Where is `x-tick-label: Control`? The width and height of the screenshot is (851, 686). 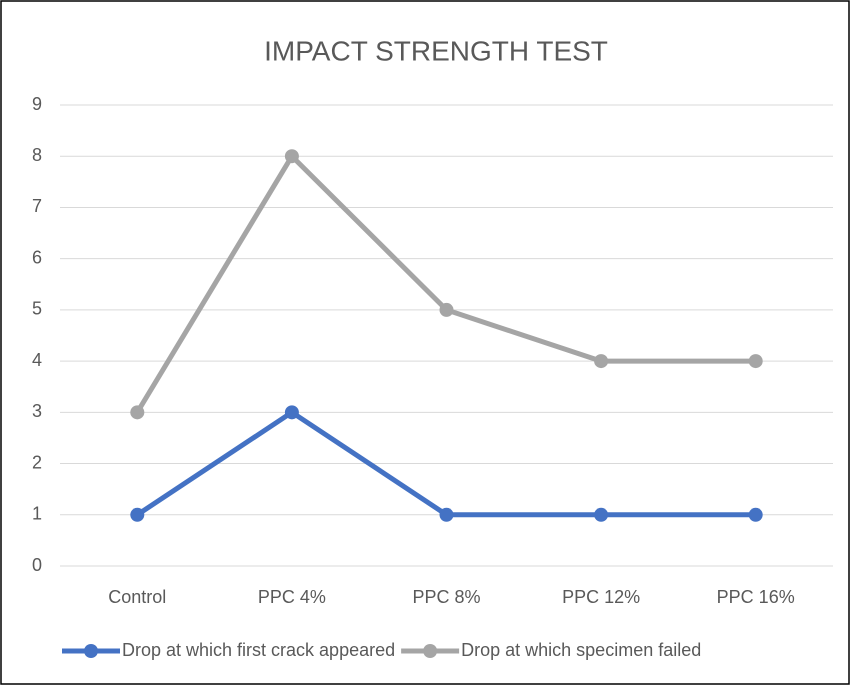 x-tick-label: Control is located at coordinates (137, 597).